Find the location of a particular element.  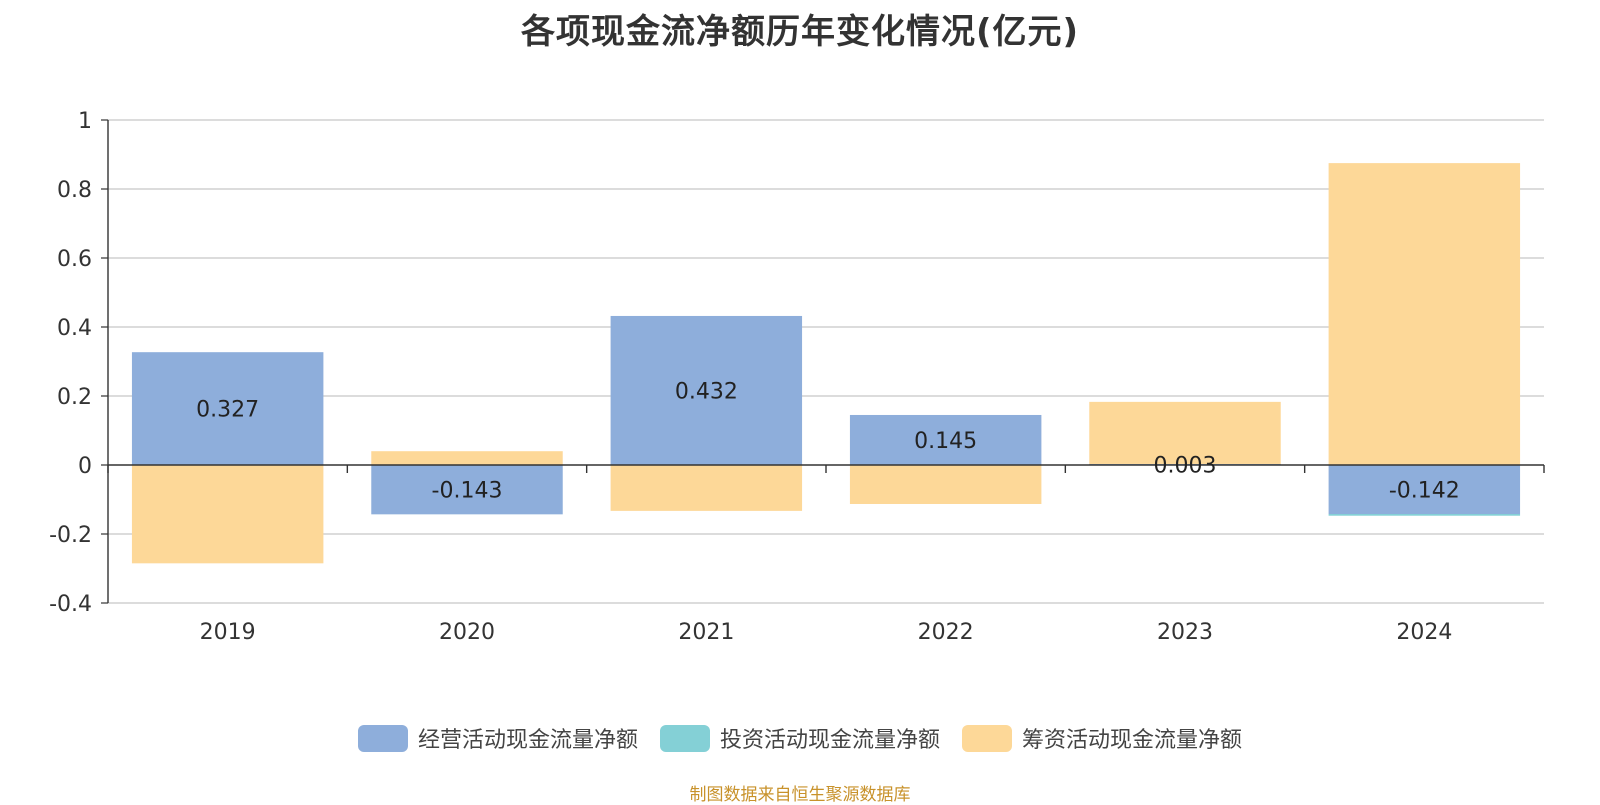

legend: 经营活动现金流量净额 投资活动现金流量净额 筹资活动现金流量净额 is located at coordinates (800, 738).